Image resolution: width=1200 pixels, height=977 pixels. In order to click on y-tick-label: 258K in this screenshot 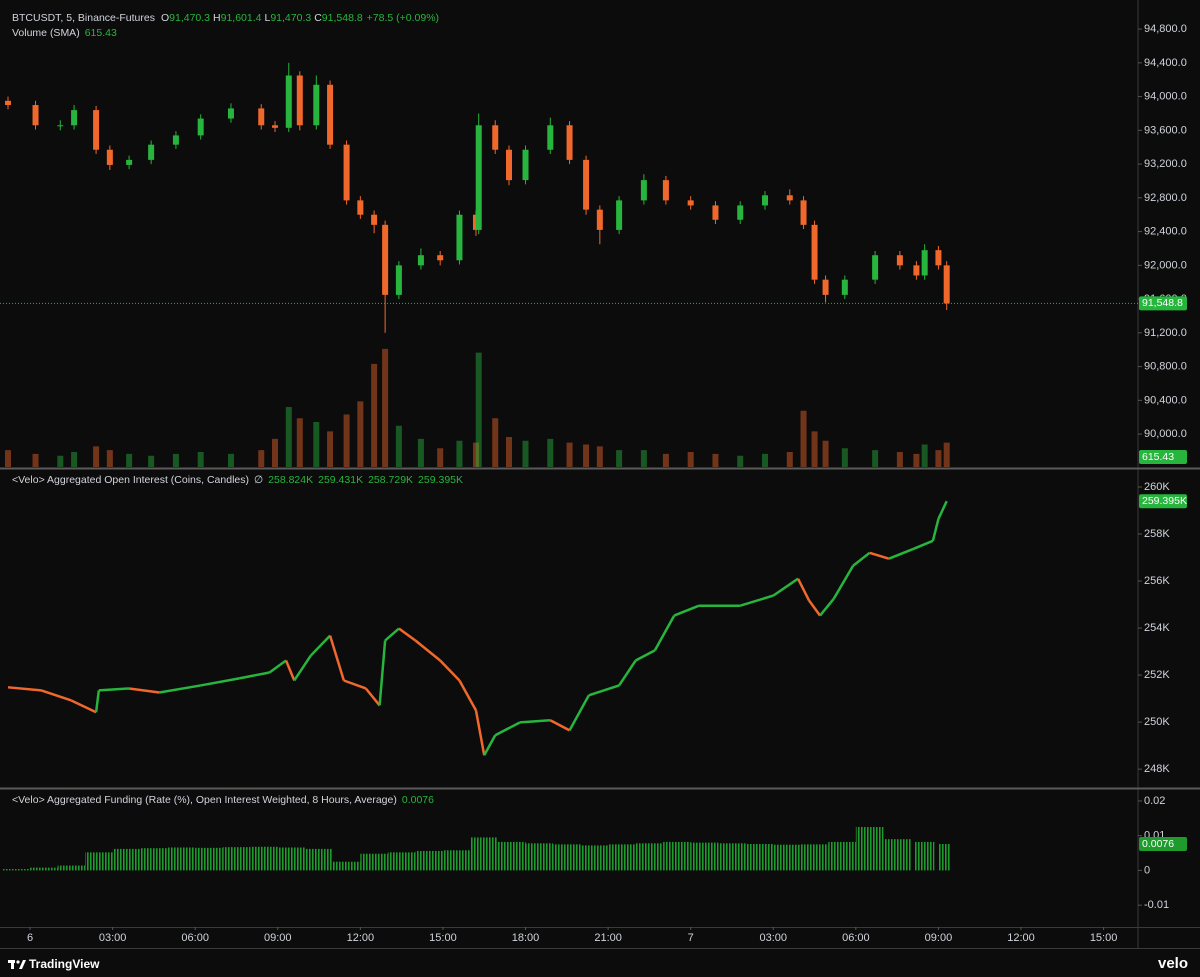, I will do `click(1157, 534)`.